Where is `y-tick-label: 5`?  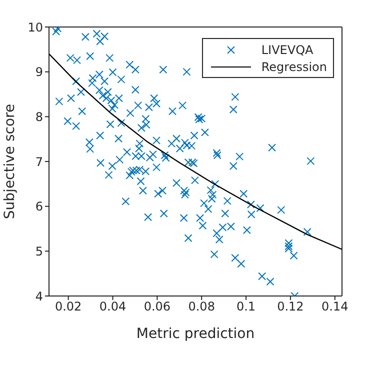 y-tick-label: 5 is located at coordinates (39, 251).